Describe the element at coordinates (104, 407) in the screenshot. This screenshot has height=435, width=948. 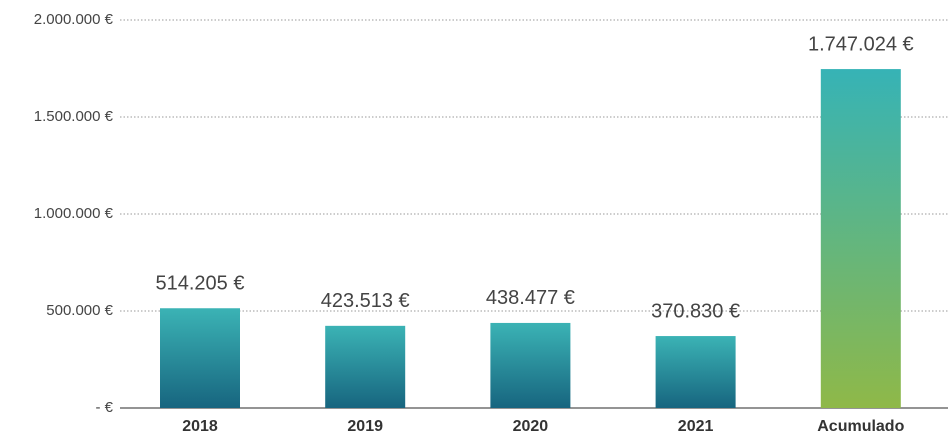
I see `y-tick-label: - €` at that location.